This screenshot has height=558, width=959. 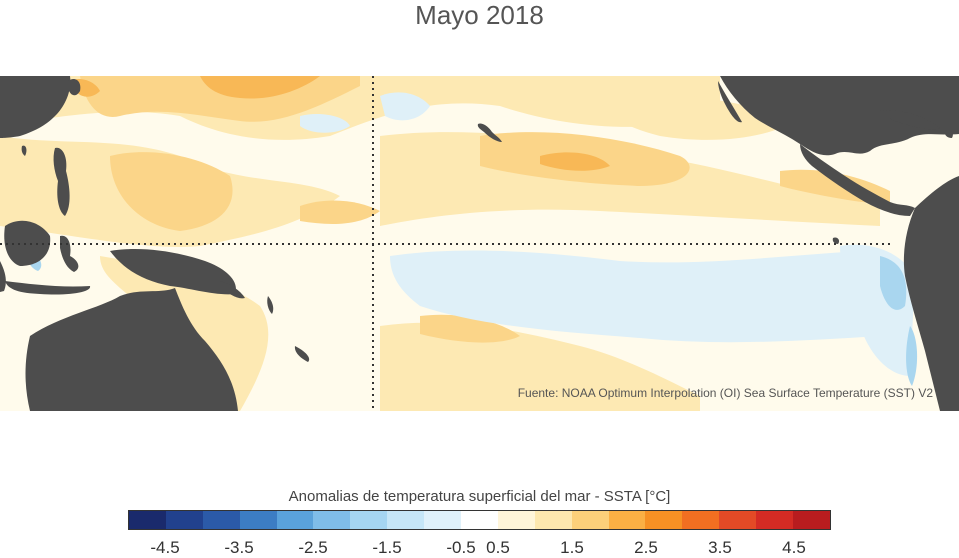 What do you see at coordinates (3, 276) in the screenshot?
I see `sumatra-island` at bounding box center [3, 276].